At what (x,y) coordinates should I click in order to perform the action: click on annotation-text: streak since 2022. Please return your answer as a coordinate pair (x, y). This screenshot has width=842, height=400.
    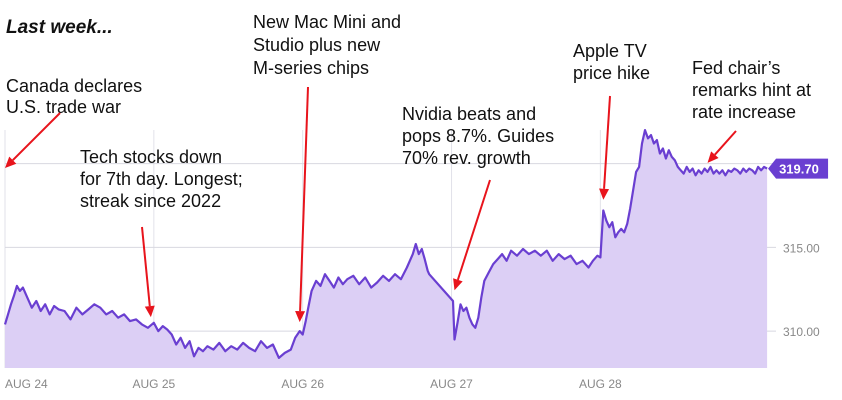
    Looking at the image, I should click on (150, 201).